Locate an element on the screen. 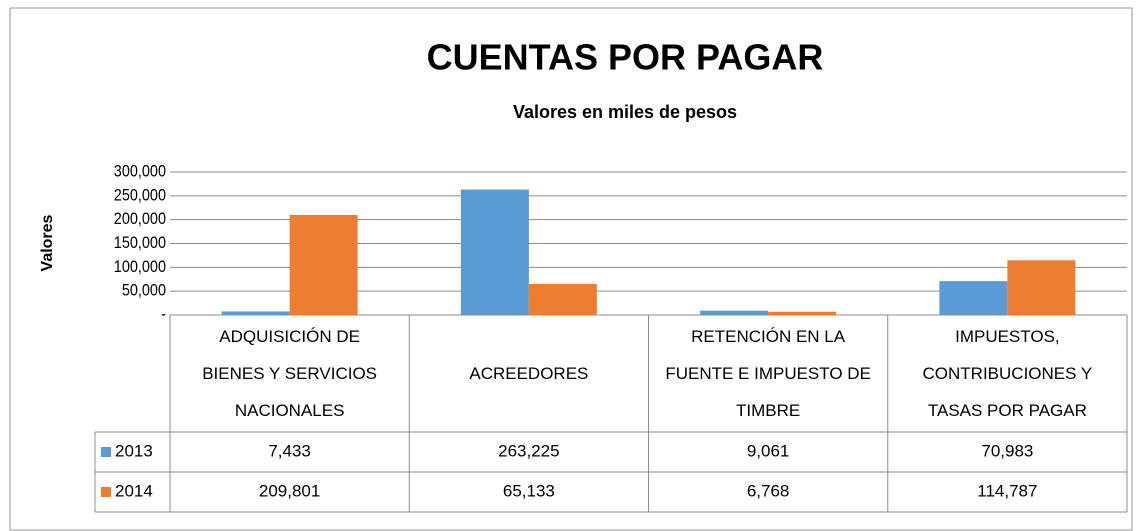 This screenshot has width=1136, height=531. data-label: 114,787 is located at coordinates (1007, 490).